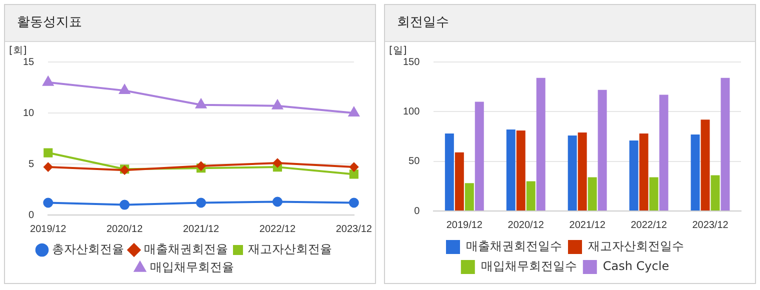 The height and width of the screenshot is (290, 760). Describe the element at coordinates (18, 51) in the screenshot. I see `y-axis-title: [회]` at that location.